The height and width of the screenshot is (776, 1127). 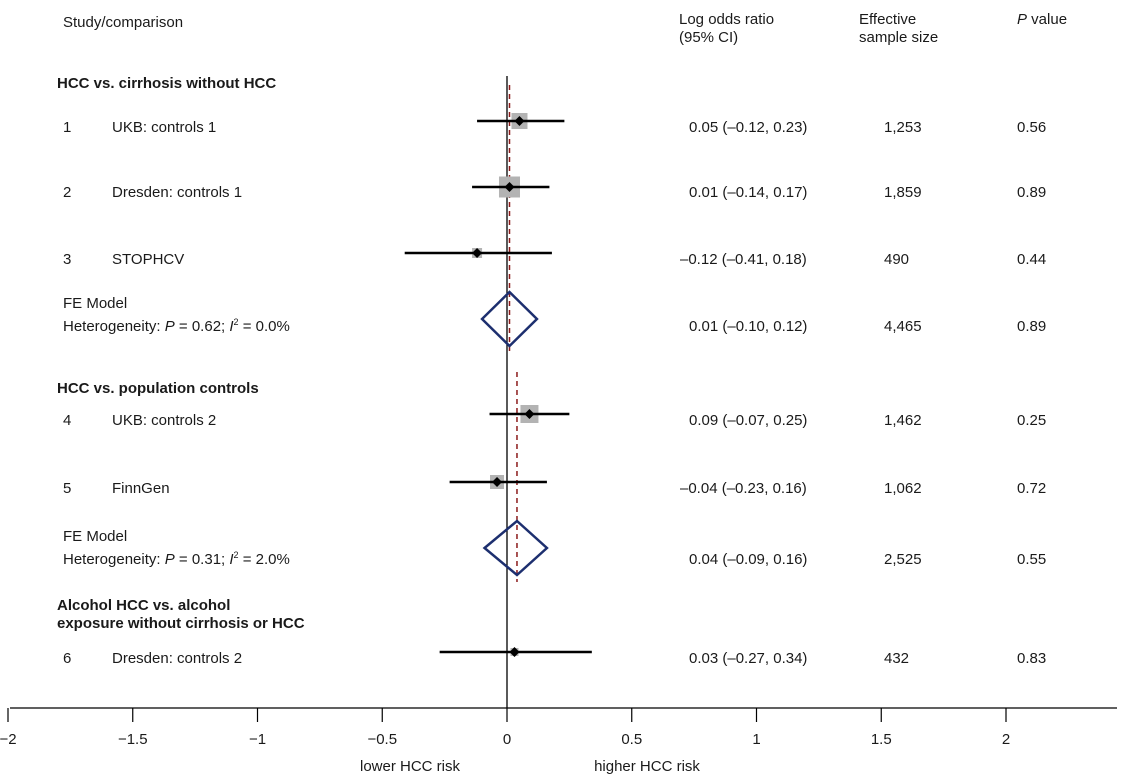 What do you see at coordinates (748, 559) in the screenshot?
I see `fe-model-estimate: 0.04 (–0.09, 0.16)` at bounding box center [748, 559].